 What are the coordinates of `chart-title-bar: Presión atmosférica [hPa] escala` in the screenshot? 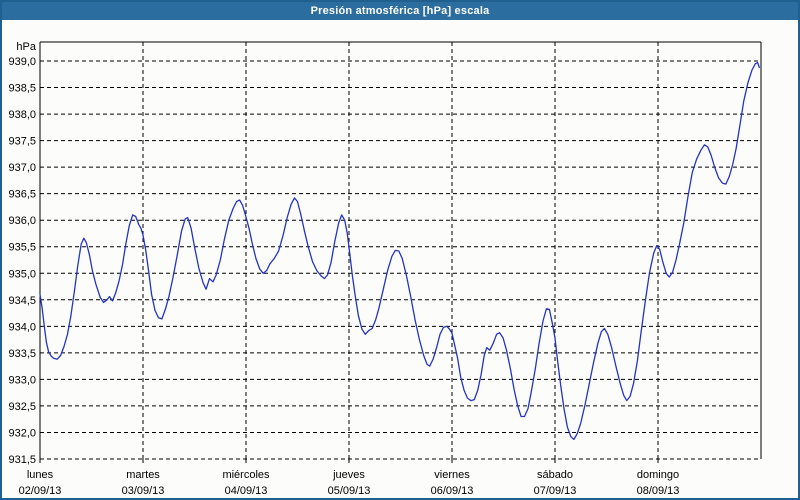 It's located at (400, 11).